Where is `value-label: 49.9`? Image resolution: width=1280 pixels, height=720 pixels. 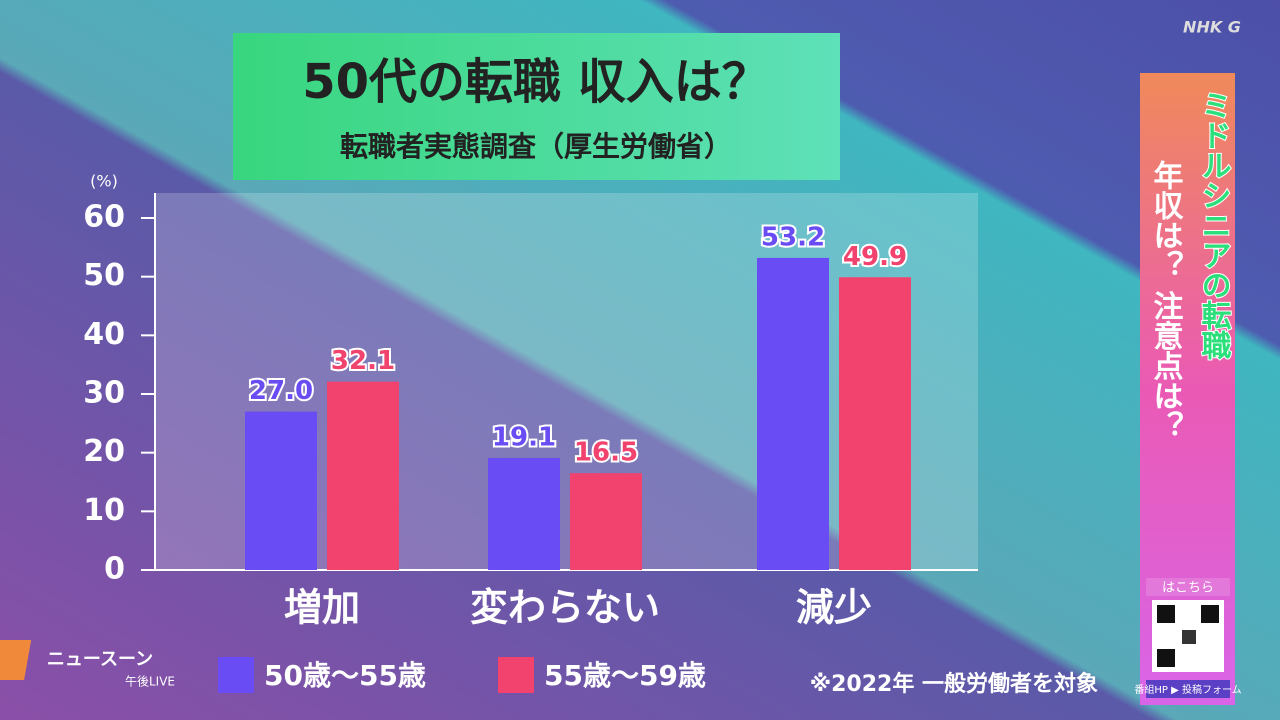 value-label: 49.9 is located at coordinates (875, 257).